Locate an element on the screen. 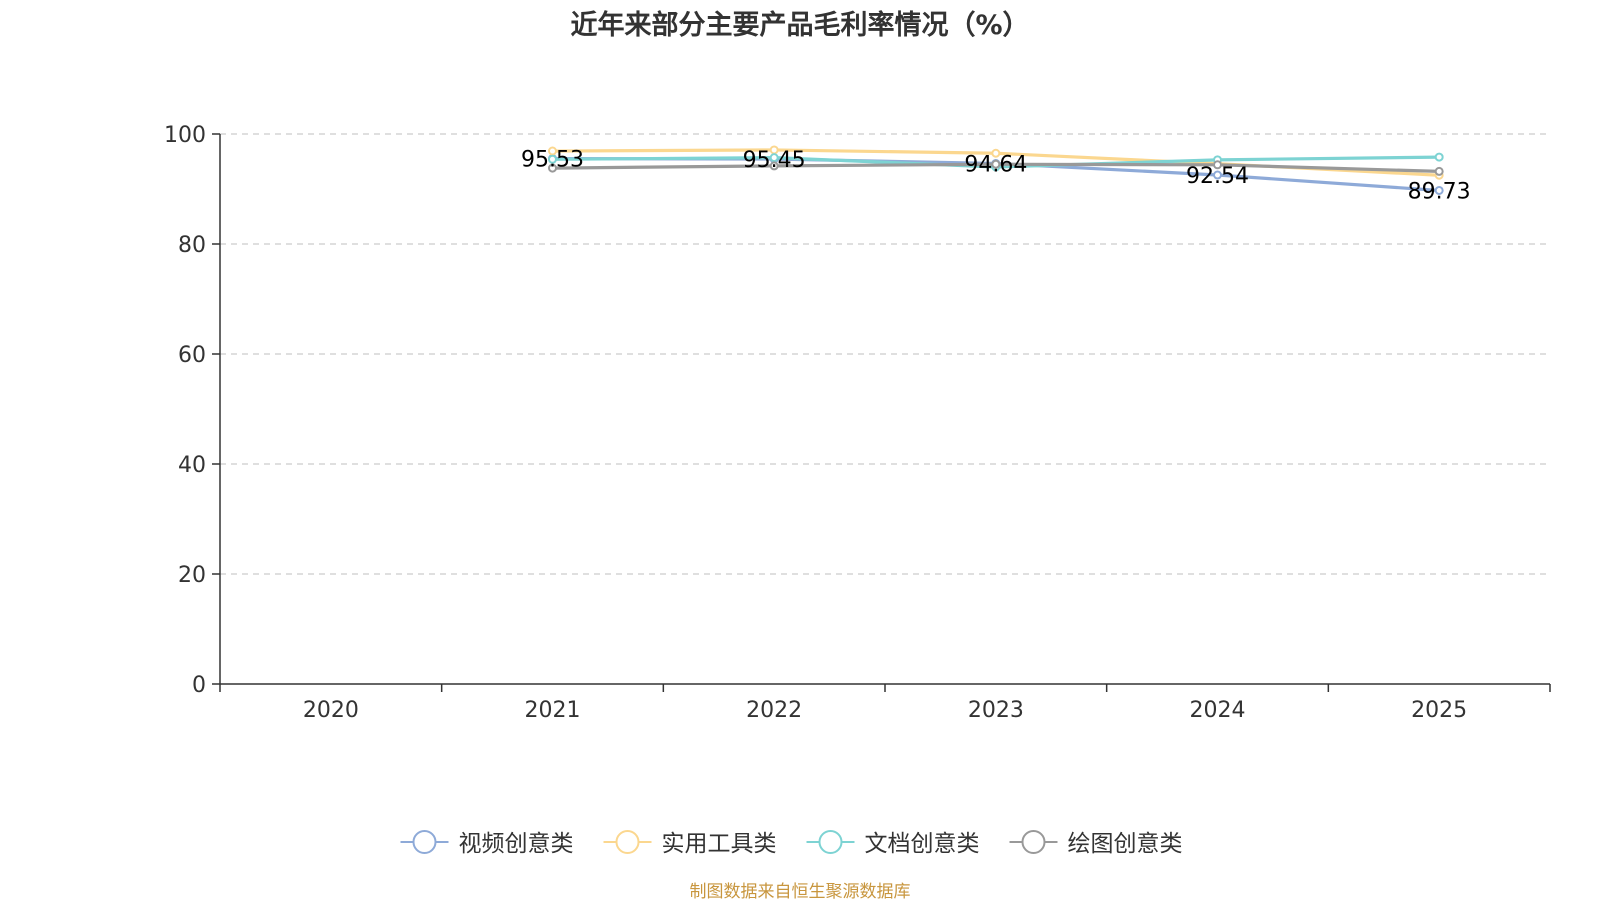 Image resolution: width=1600 pixels, height=900 pixels. legend-label: 视频创意类 is located at coordinates (516, 844).